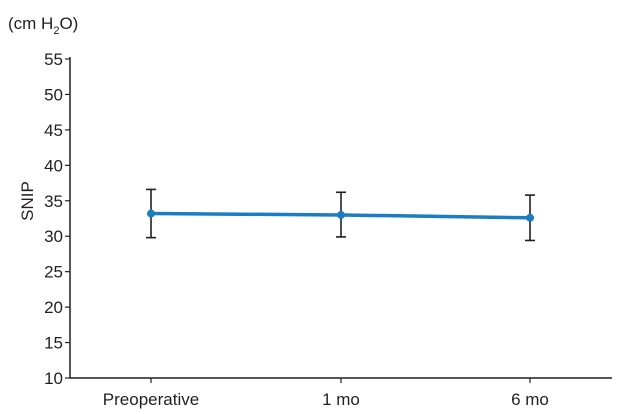 This screenshot has height=414, width=627. I want to click on y-tick-label: 10, so click(53, 378).